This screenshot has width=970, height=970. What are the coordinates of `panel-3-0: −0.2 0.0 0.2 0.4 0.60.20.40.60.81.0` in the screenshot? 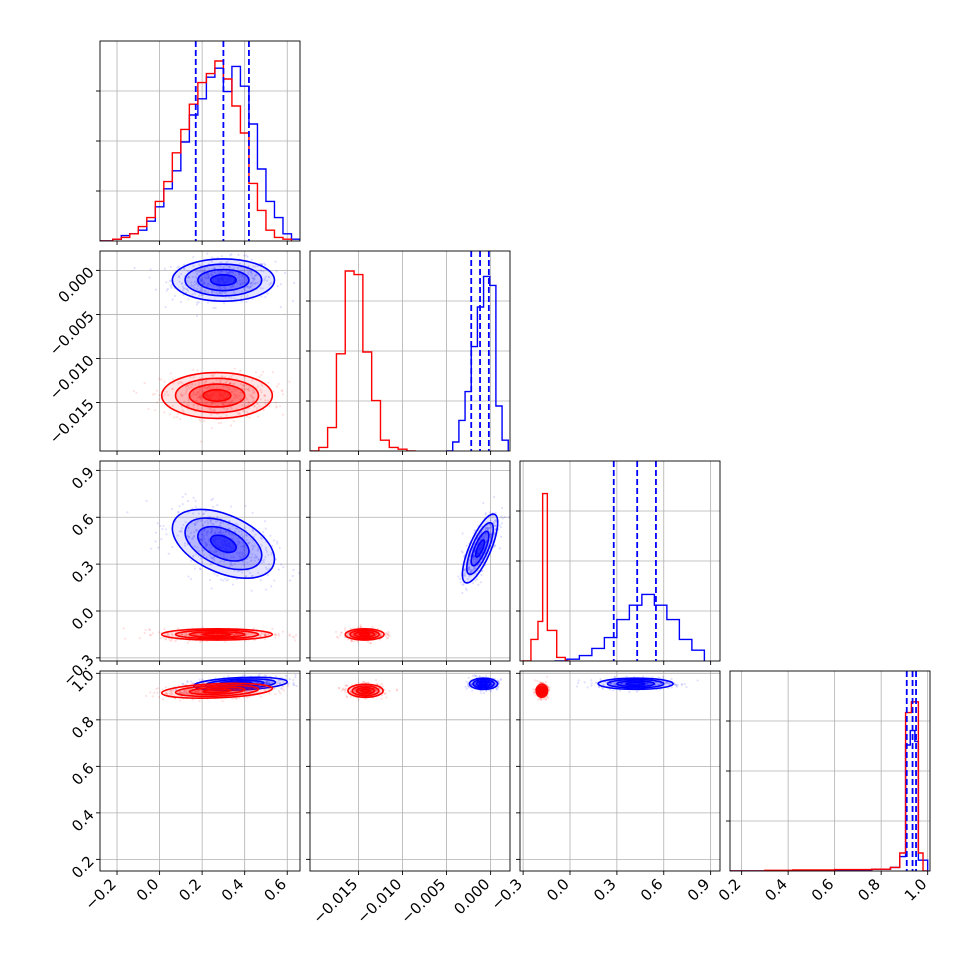 It's located at (184, 790).